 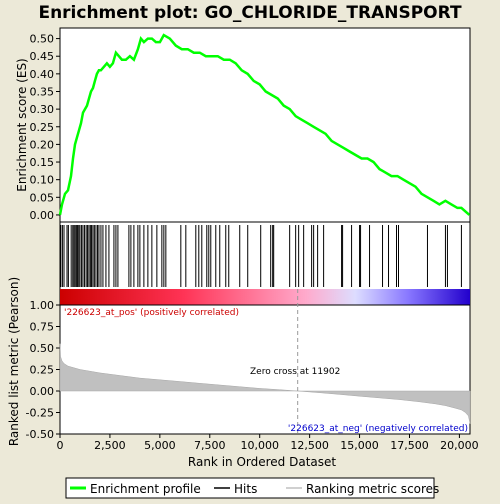 I want to click on ranking-metric-area, so click(x=265, y=383).